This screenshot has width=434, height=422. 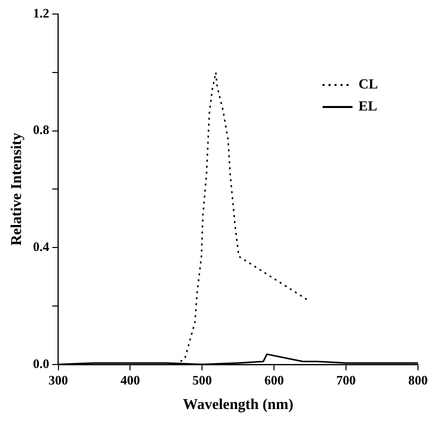 What do you see at coordinates (130, 380) in the screenshot?
I see `x-tick-label: 400` at bounding box center [130, 380].